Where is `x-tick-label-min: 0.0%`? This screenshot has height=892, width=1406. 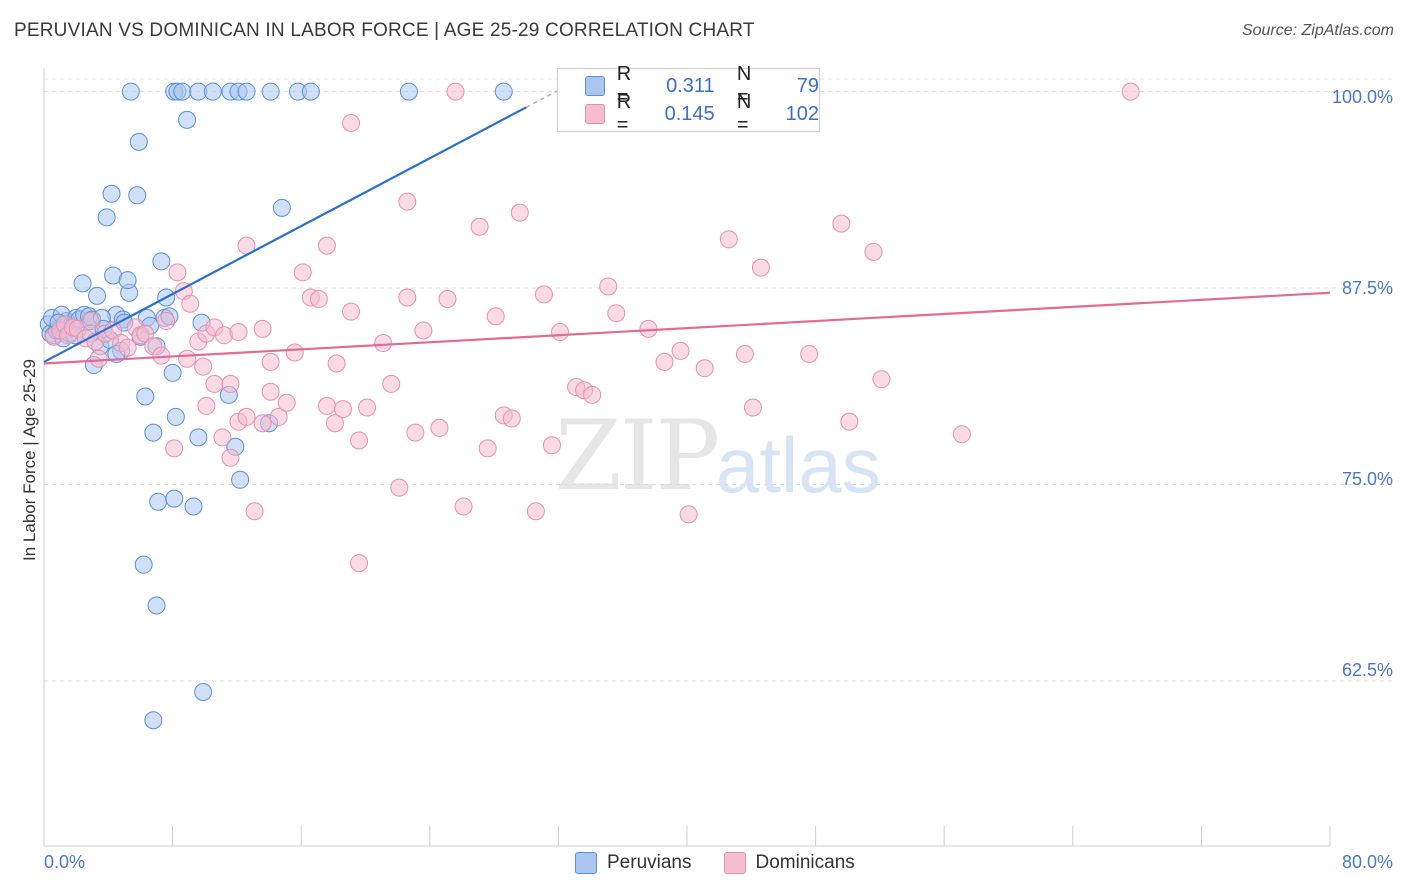 x-tick-label-min: 0.0% is located at coordinates (65, 862).